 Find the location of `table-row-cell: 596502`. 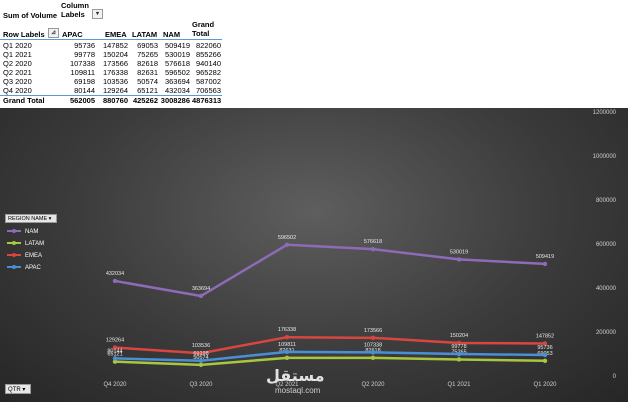

table-row-cell: 596502 is located at coordinates (177, 72).